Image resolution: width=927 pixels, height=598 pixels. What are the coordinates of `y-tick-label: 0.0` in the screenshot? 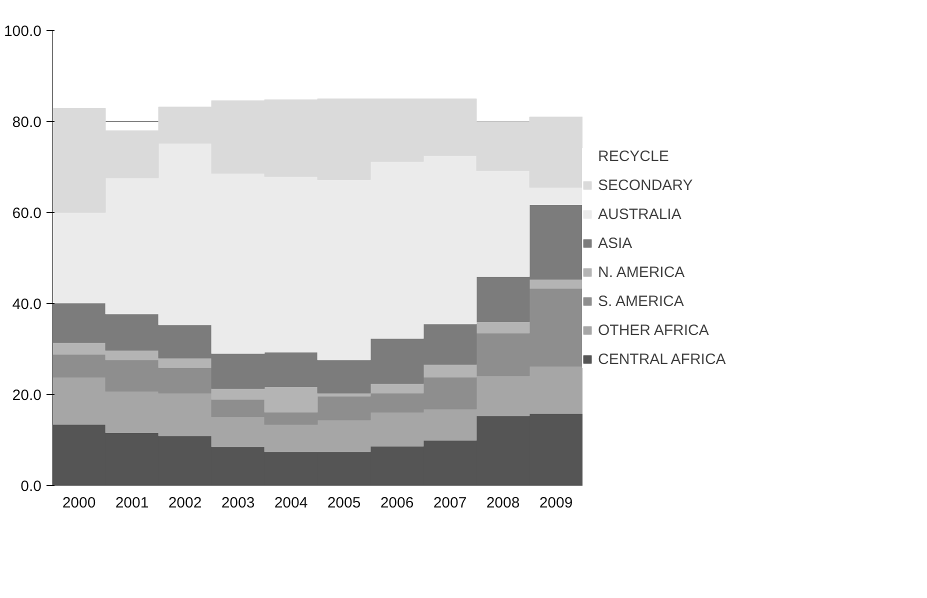 It's located at (31, 486).